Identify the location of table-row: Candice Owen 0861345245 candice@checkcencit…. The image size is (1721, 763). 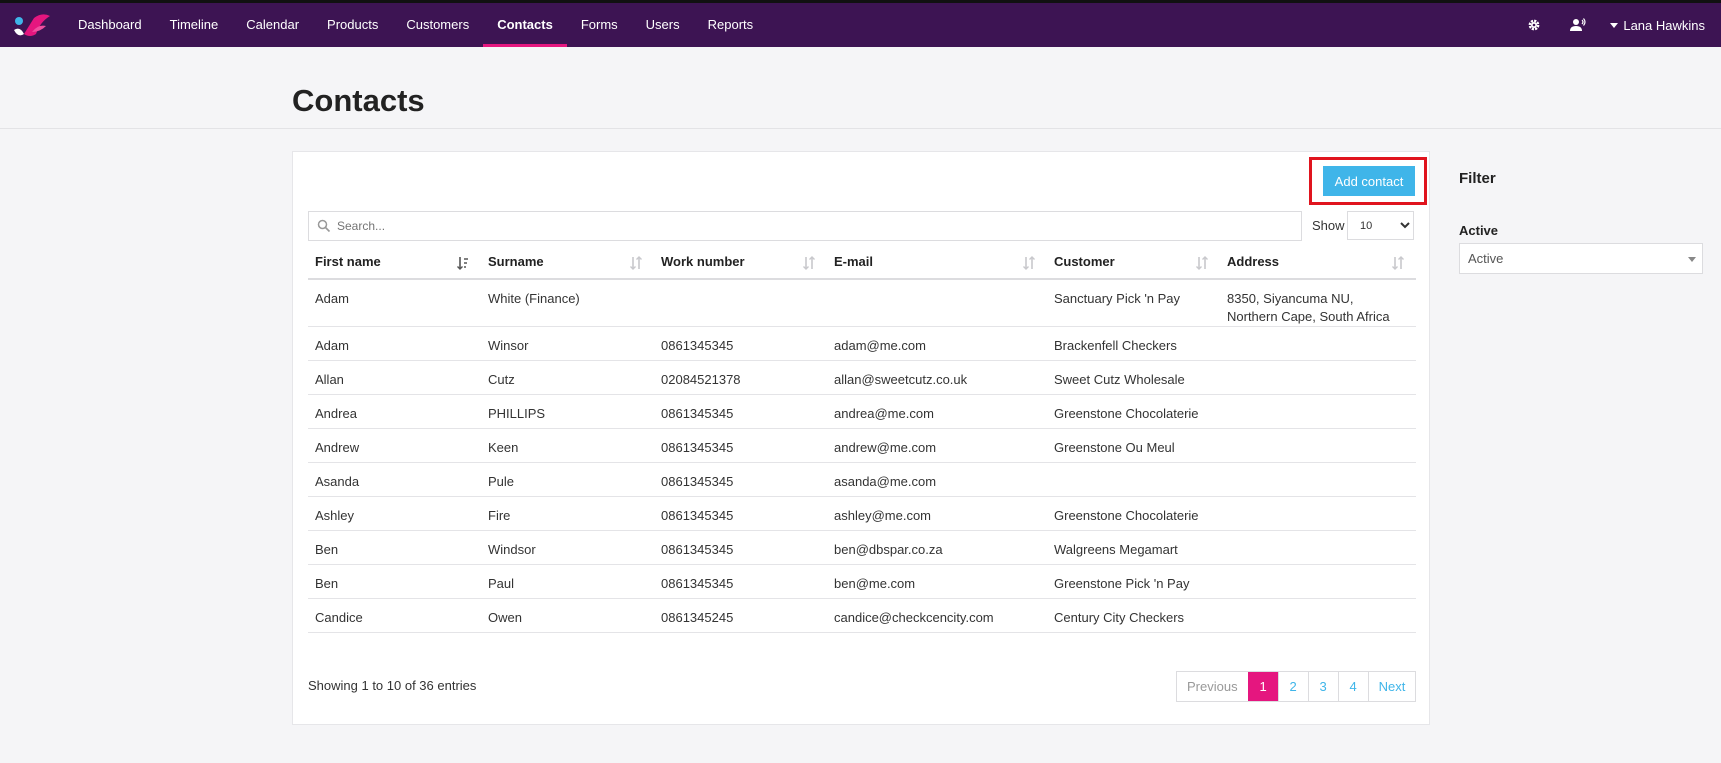
(862, 616).